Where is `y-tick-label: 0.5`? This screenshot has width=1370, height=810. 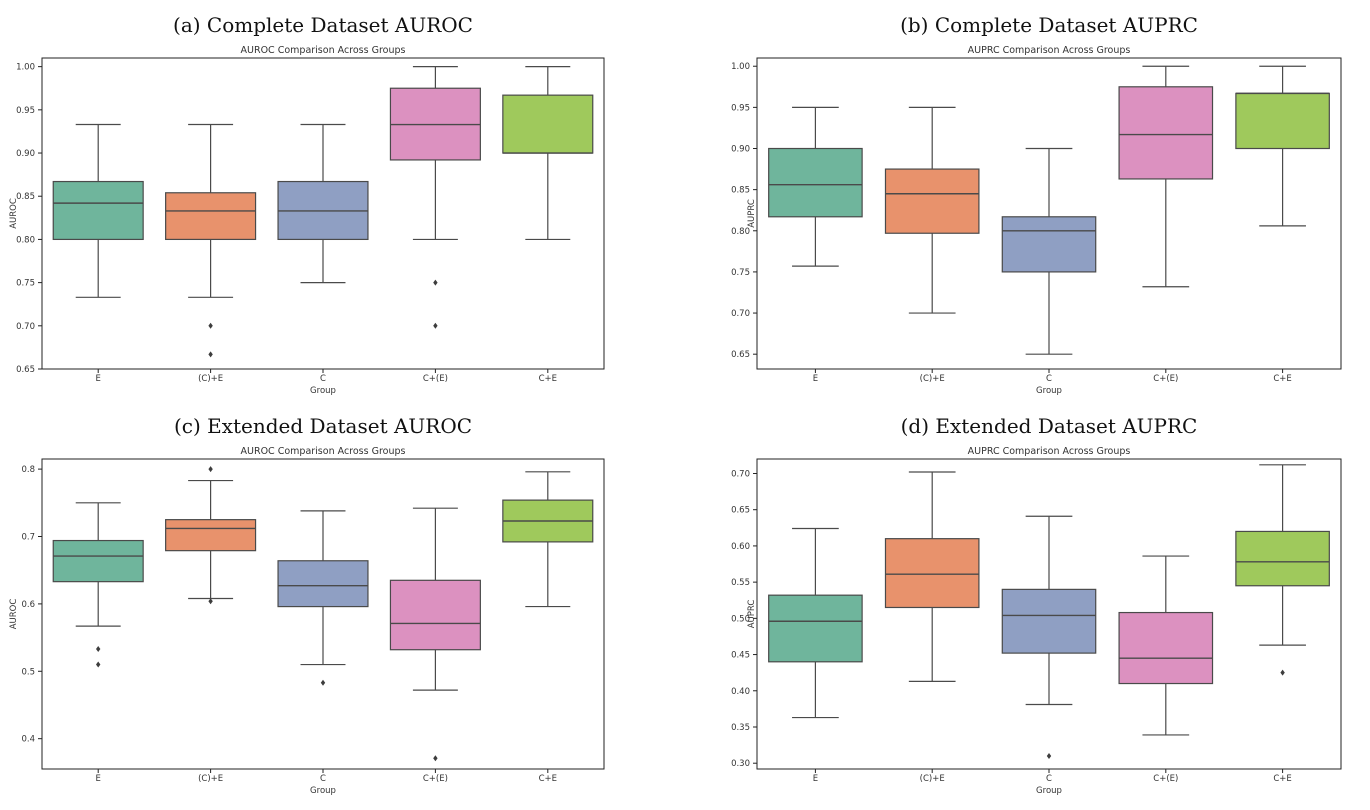 y-tick-label: 0.5 is located at coordinates (28, 672).